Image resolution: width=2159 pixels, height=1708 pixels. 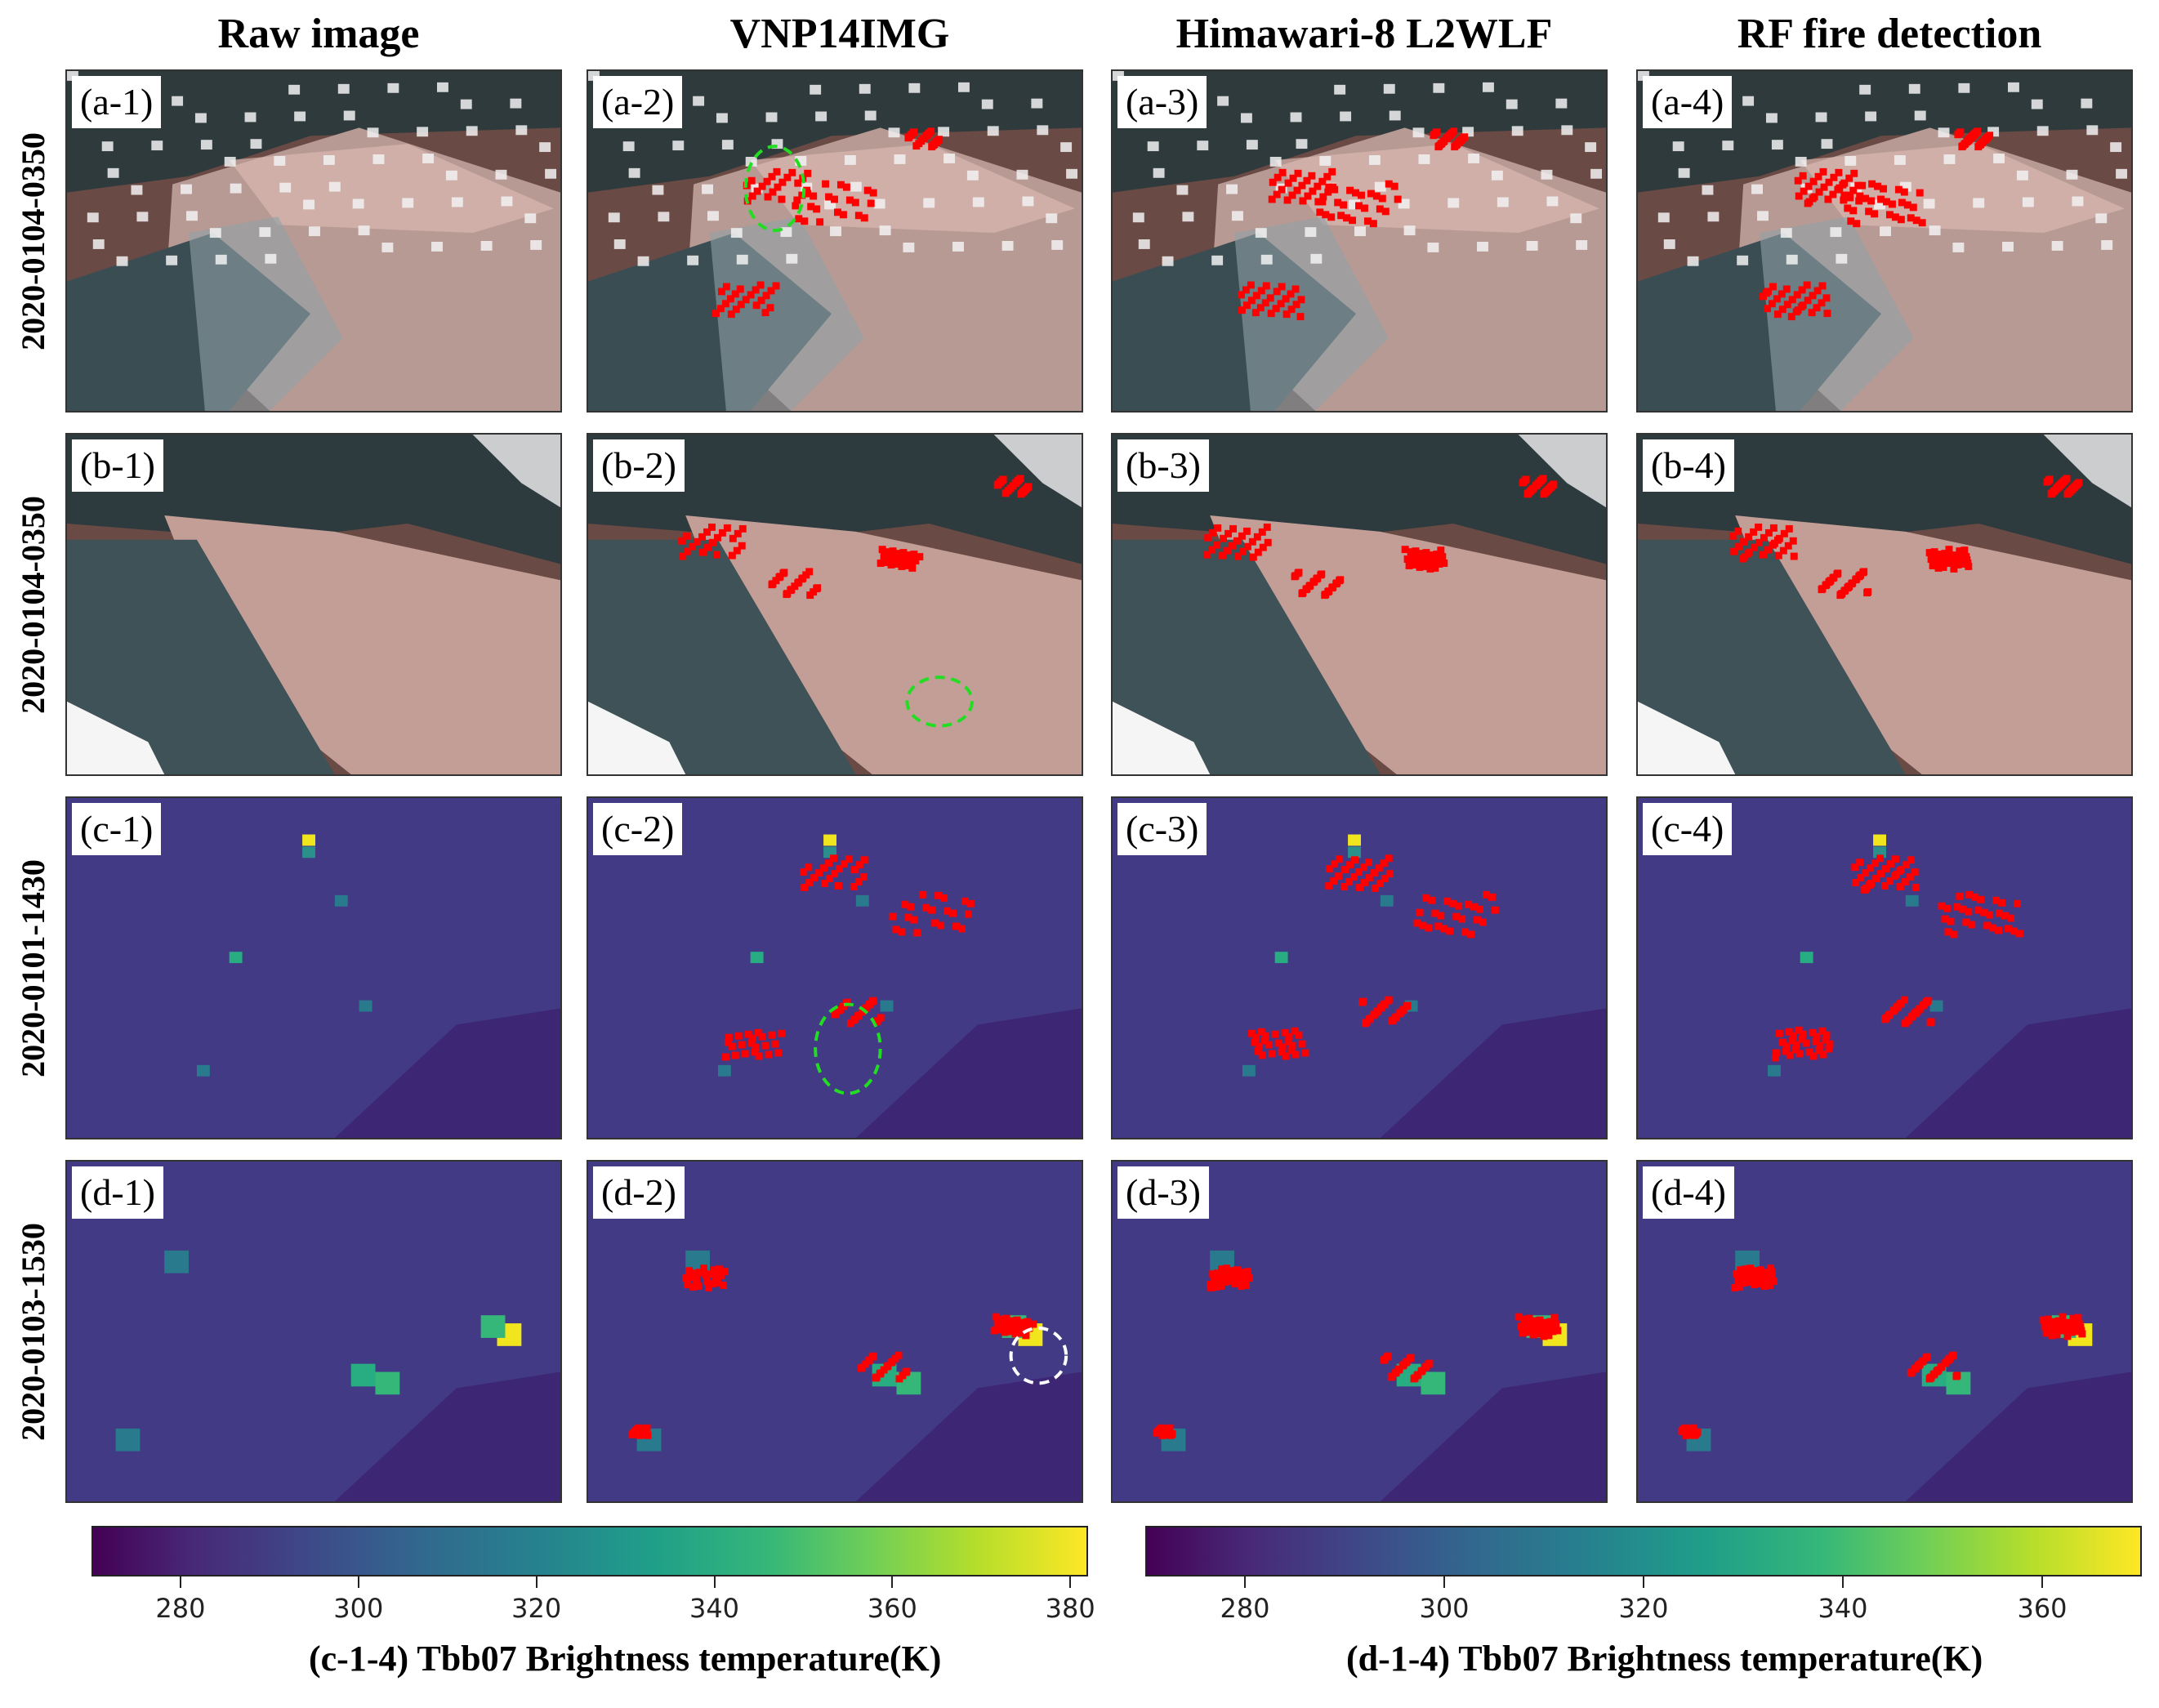 I want to click on panel-label: (b-1), so click(x=117, y=466).